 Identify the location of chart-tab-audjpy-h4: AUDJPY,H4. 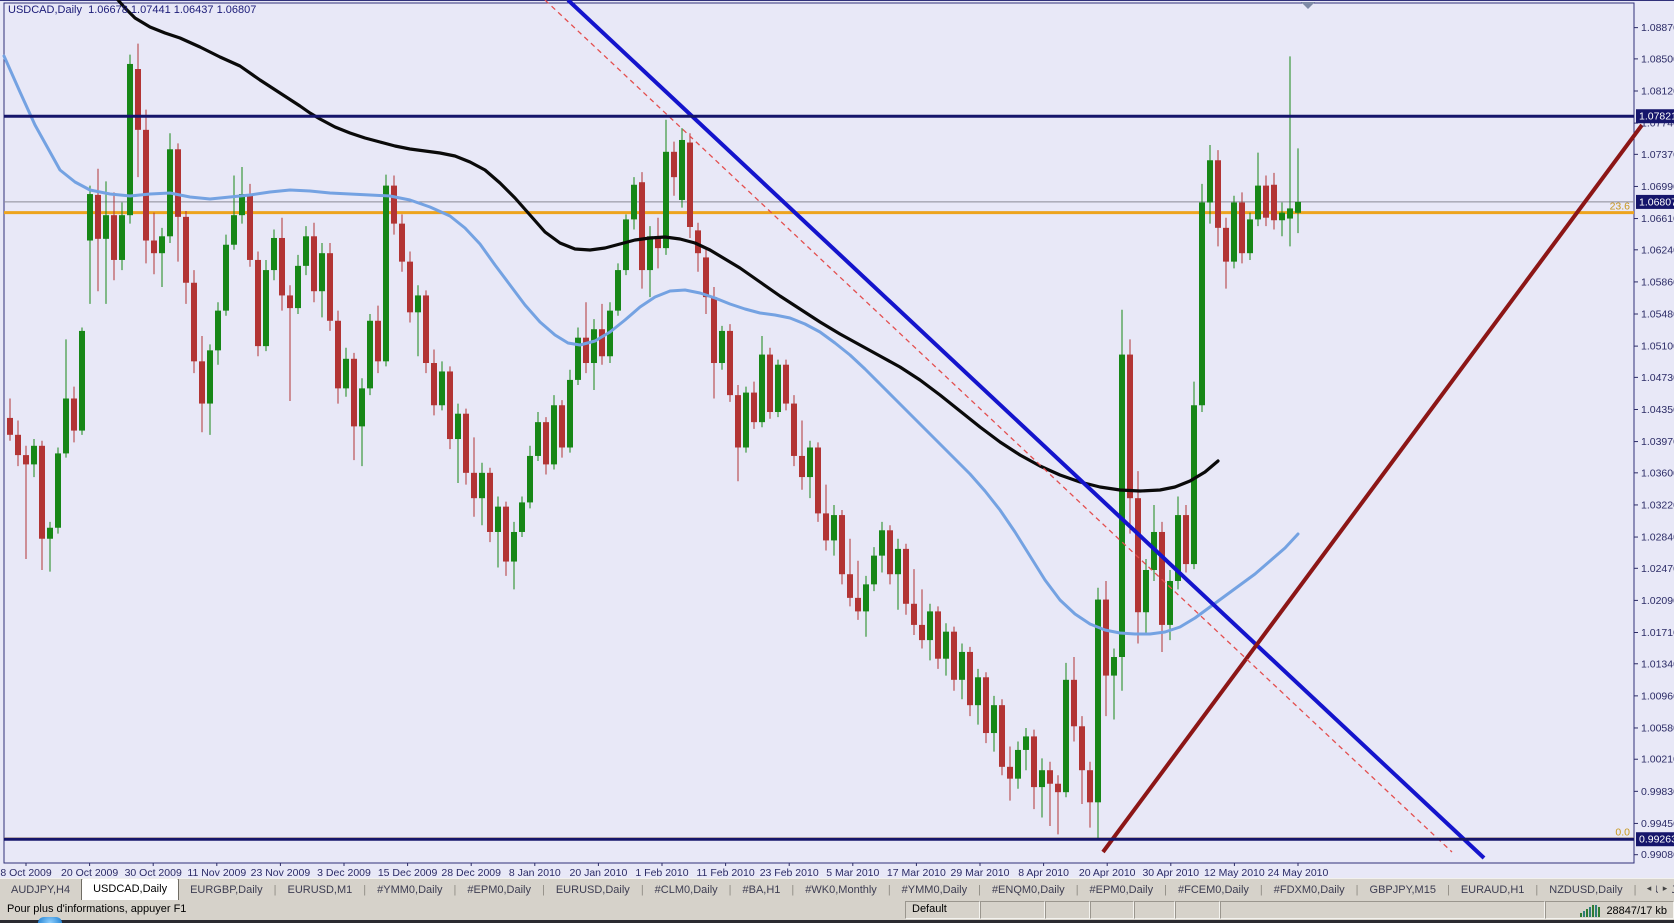
(41, 890).